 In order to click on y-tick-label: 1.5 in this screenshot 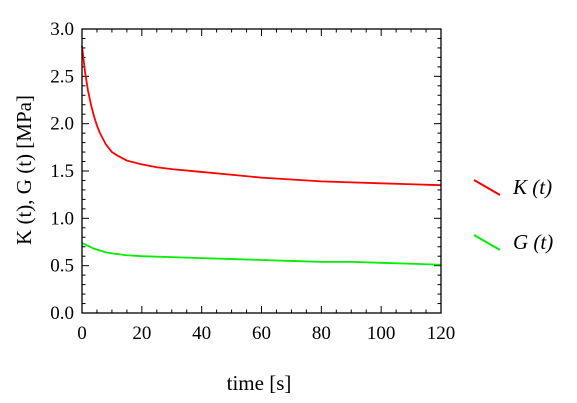, I will do `click(62, 171)`.